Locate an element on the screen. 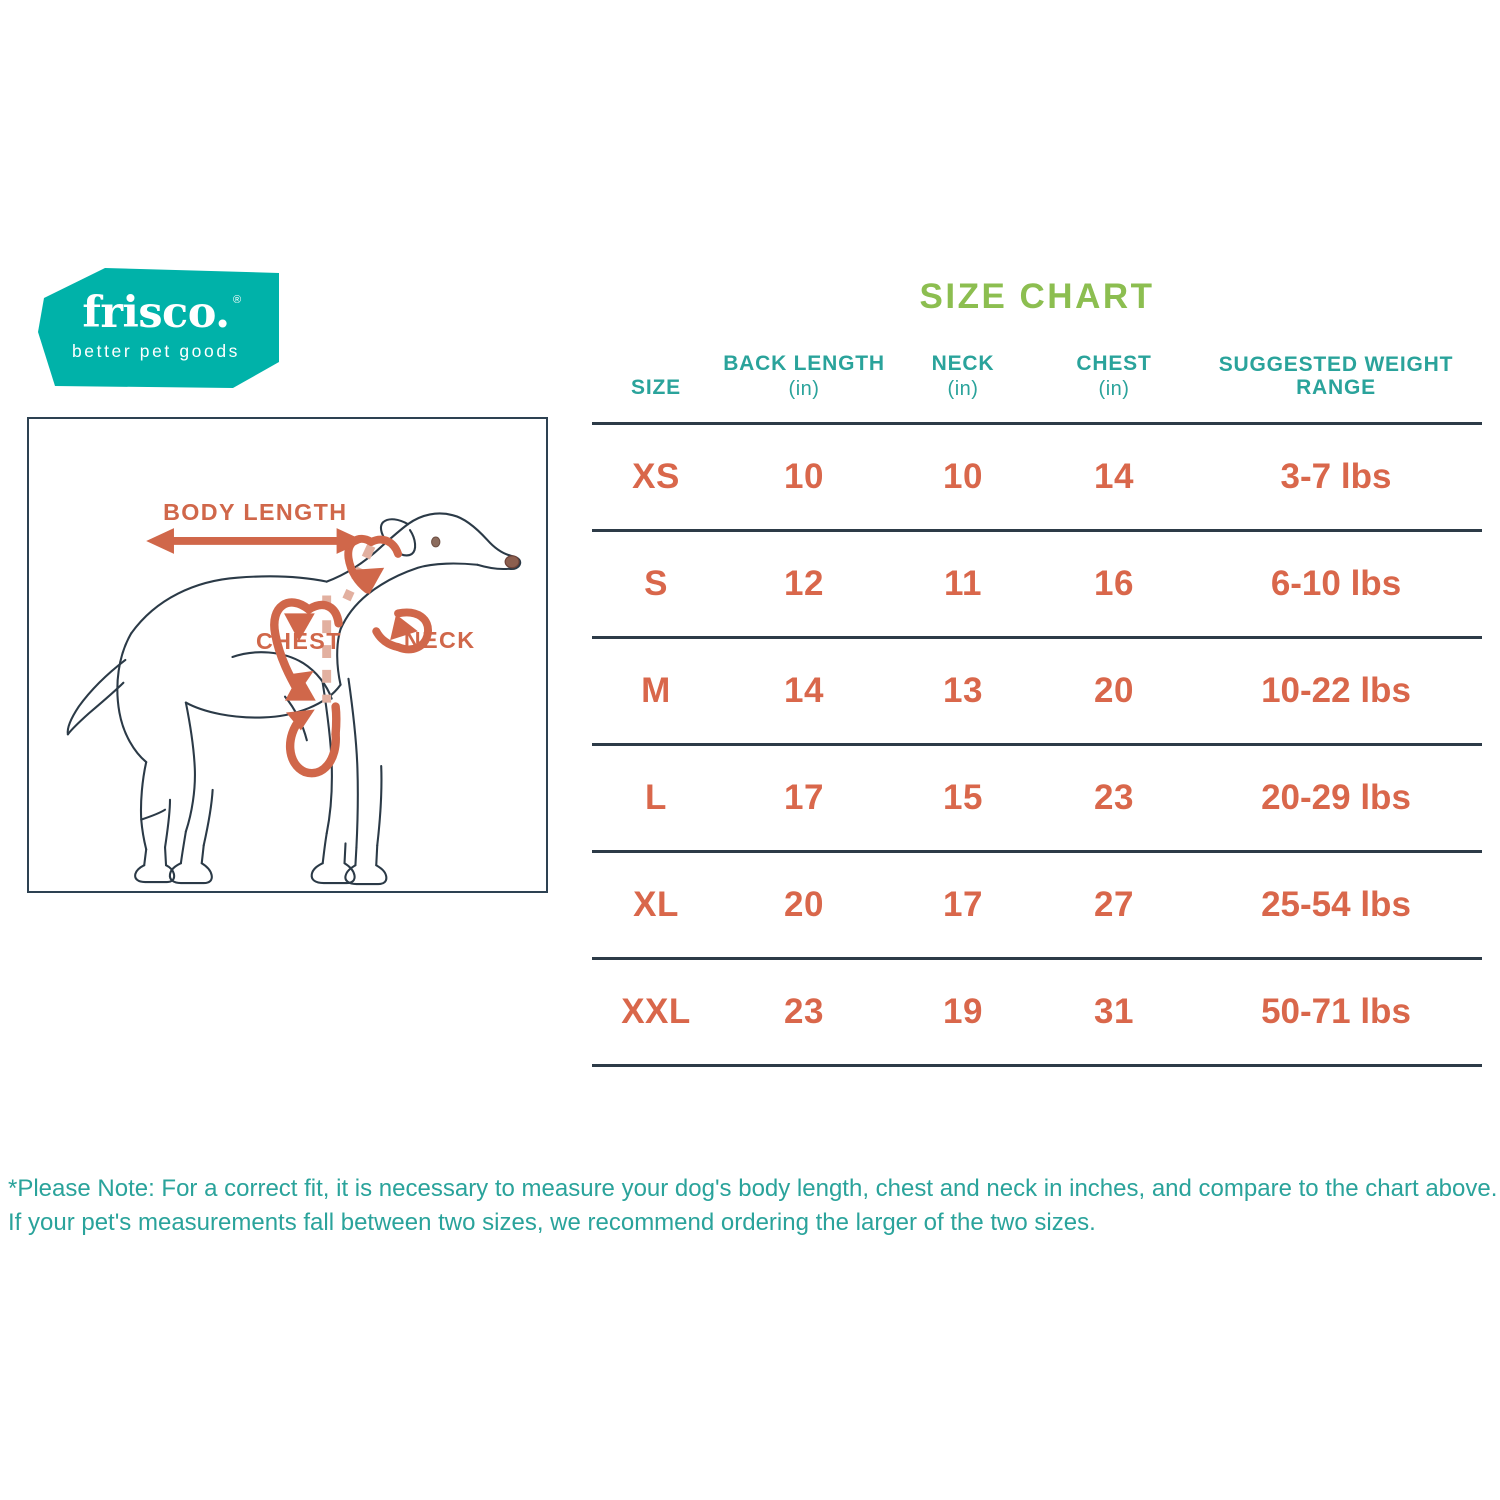  weight-range-cell: 25-54 lbs is located at coordinates (1336, 905).